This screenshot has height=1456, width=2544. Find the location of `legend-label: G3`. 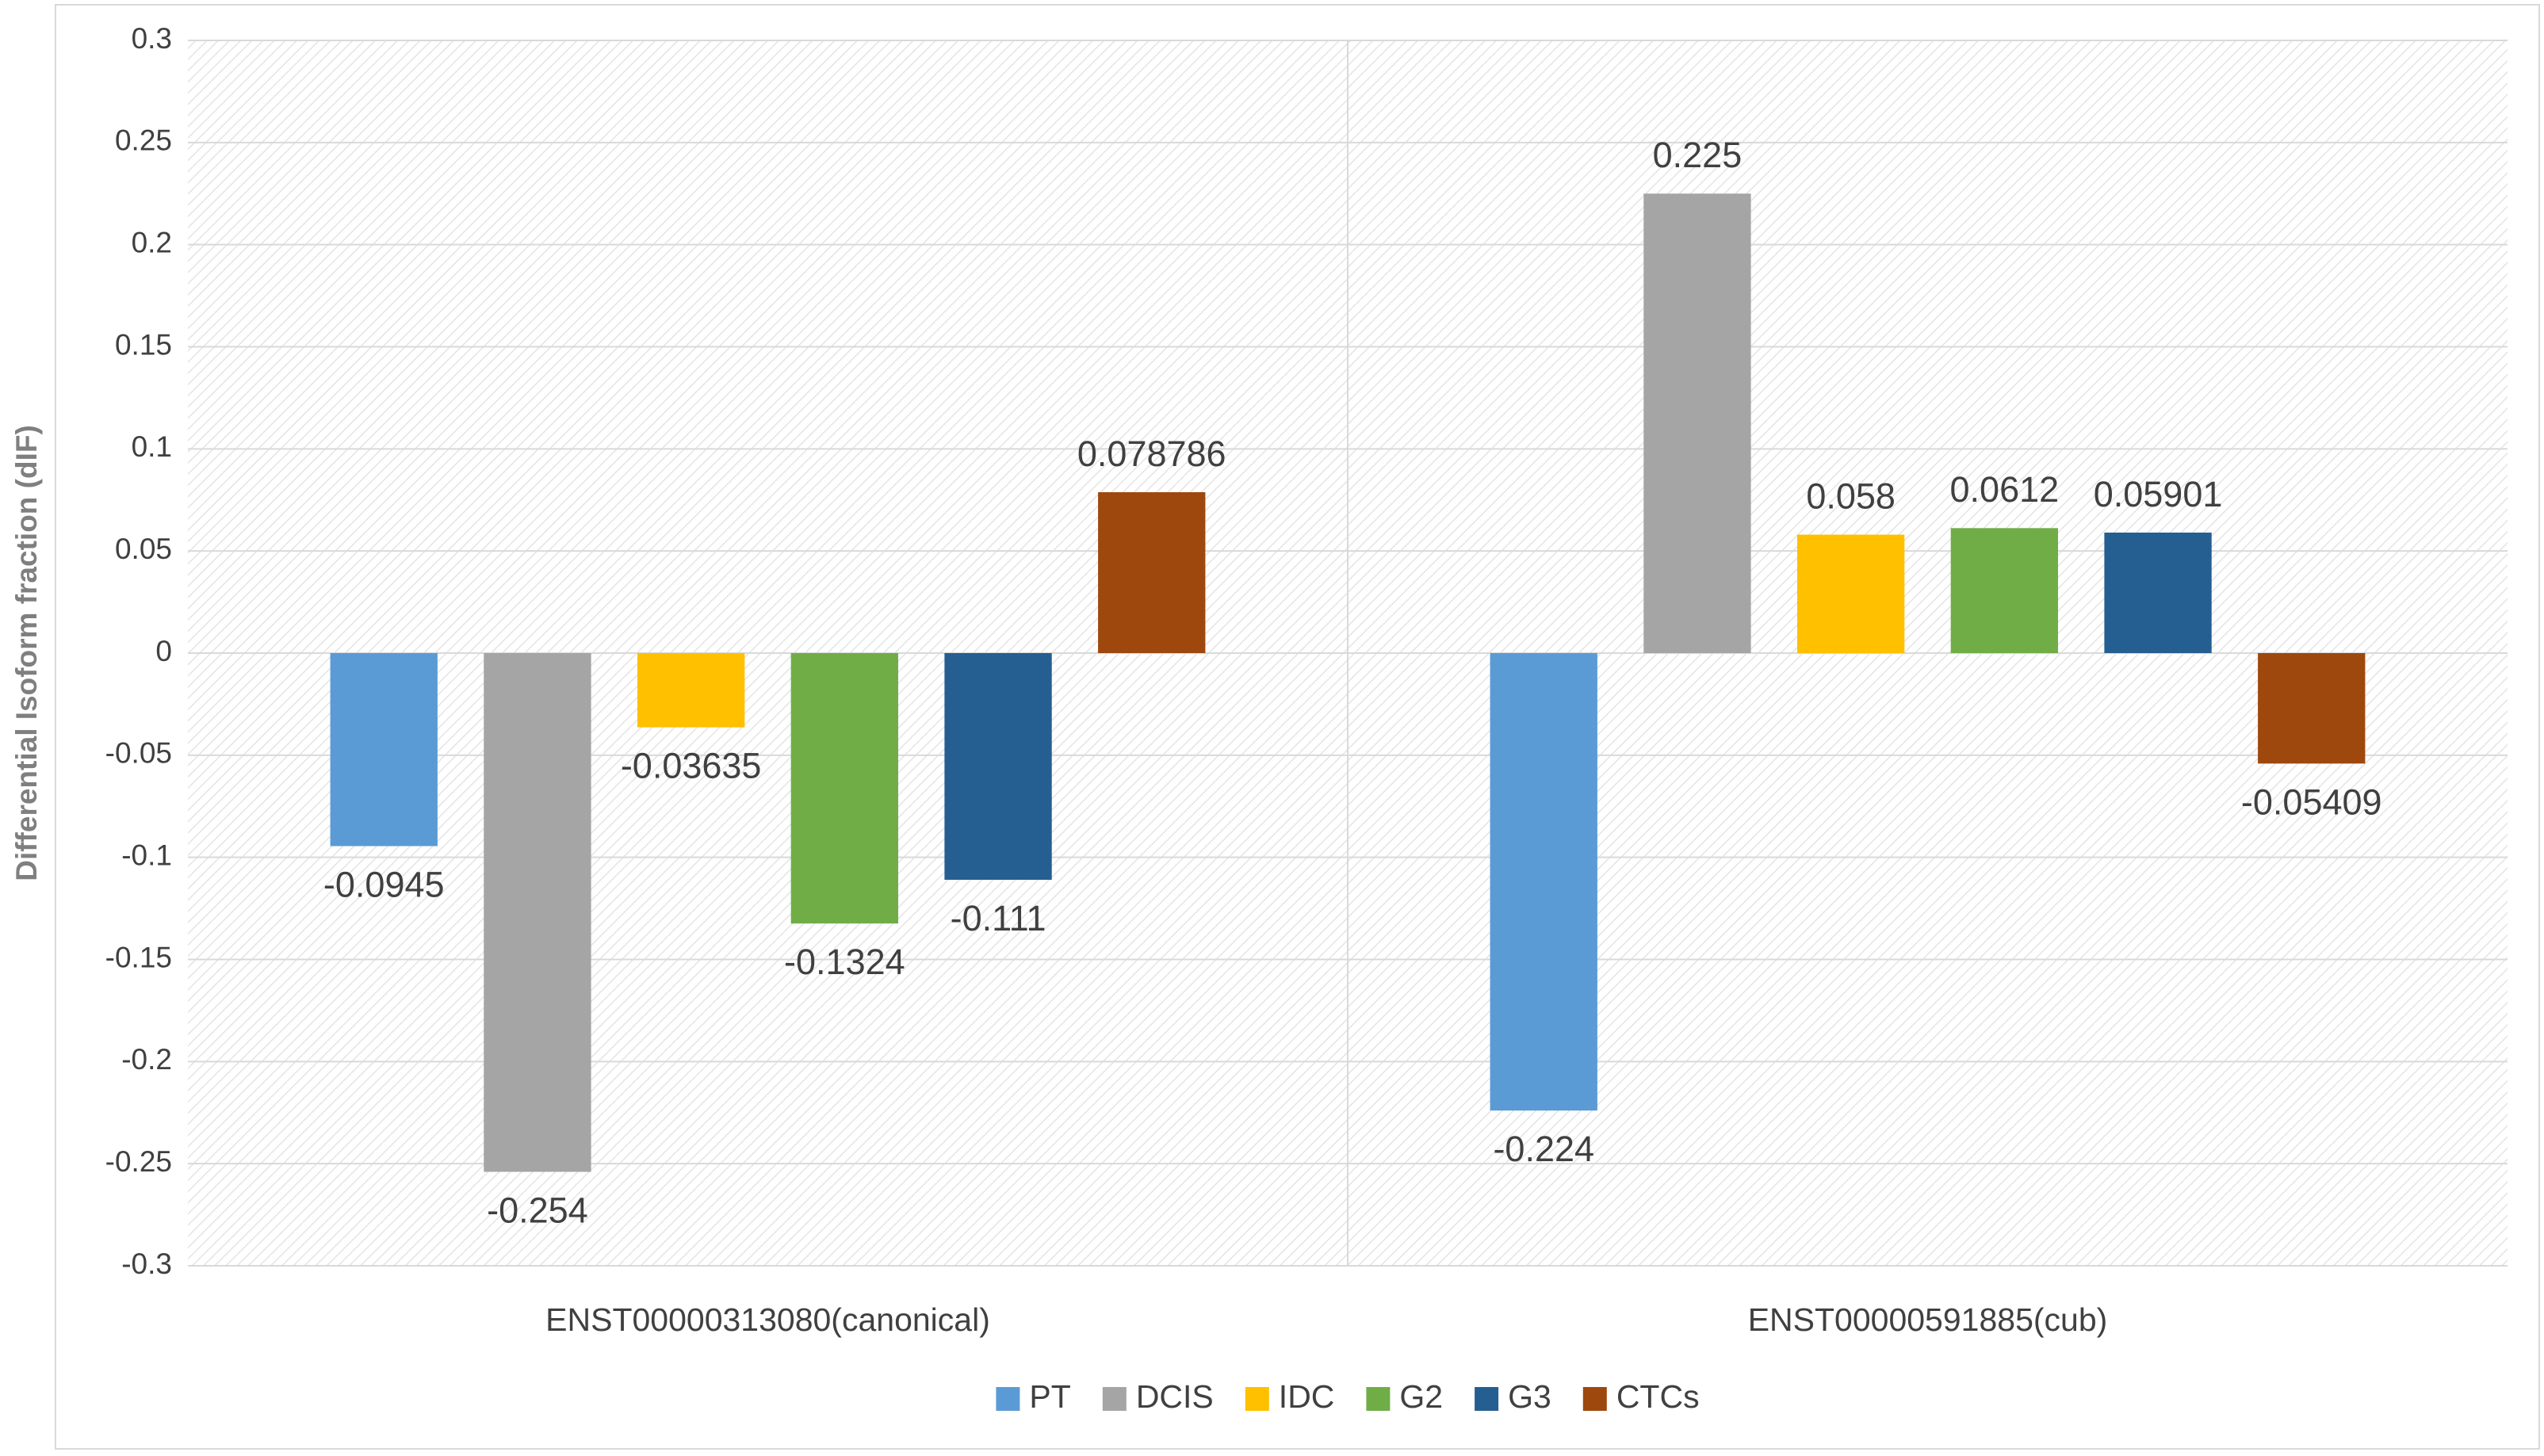

legend-label: G3 is located at coordinates (1529, 1396).